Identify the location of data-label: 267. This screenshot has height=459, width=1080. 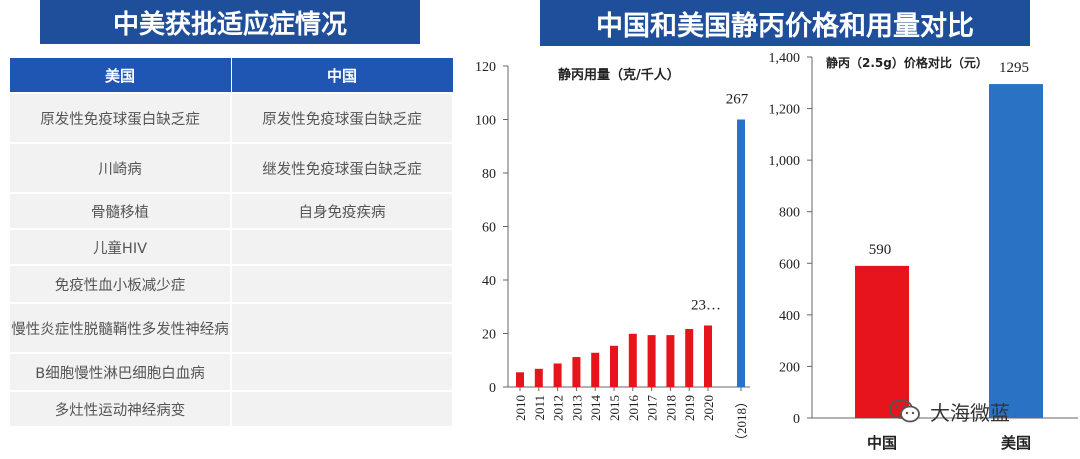
(737, 100).